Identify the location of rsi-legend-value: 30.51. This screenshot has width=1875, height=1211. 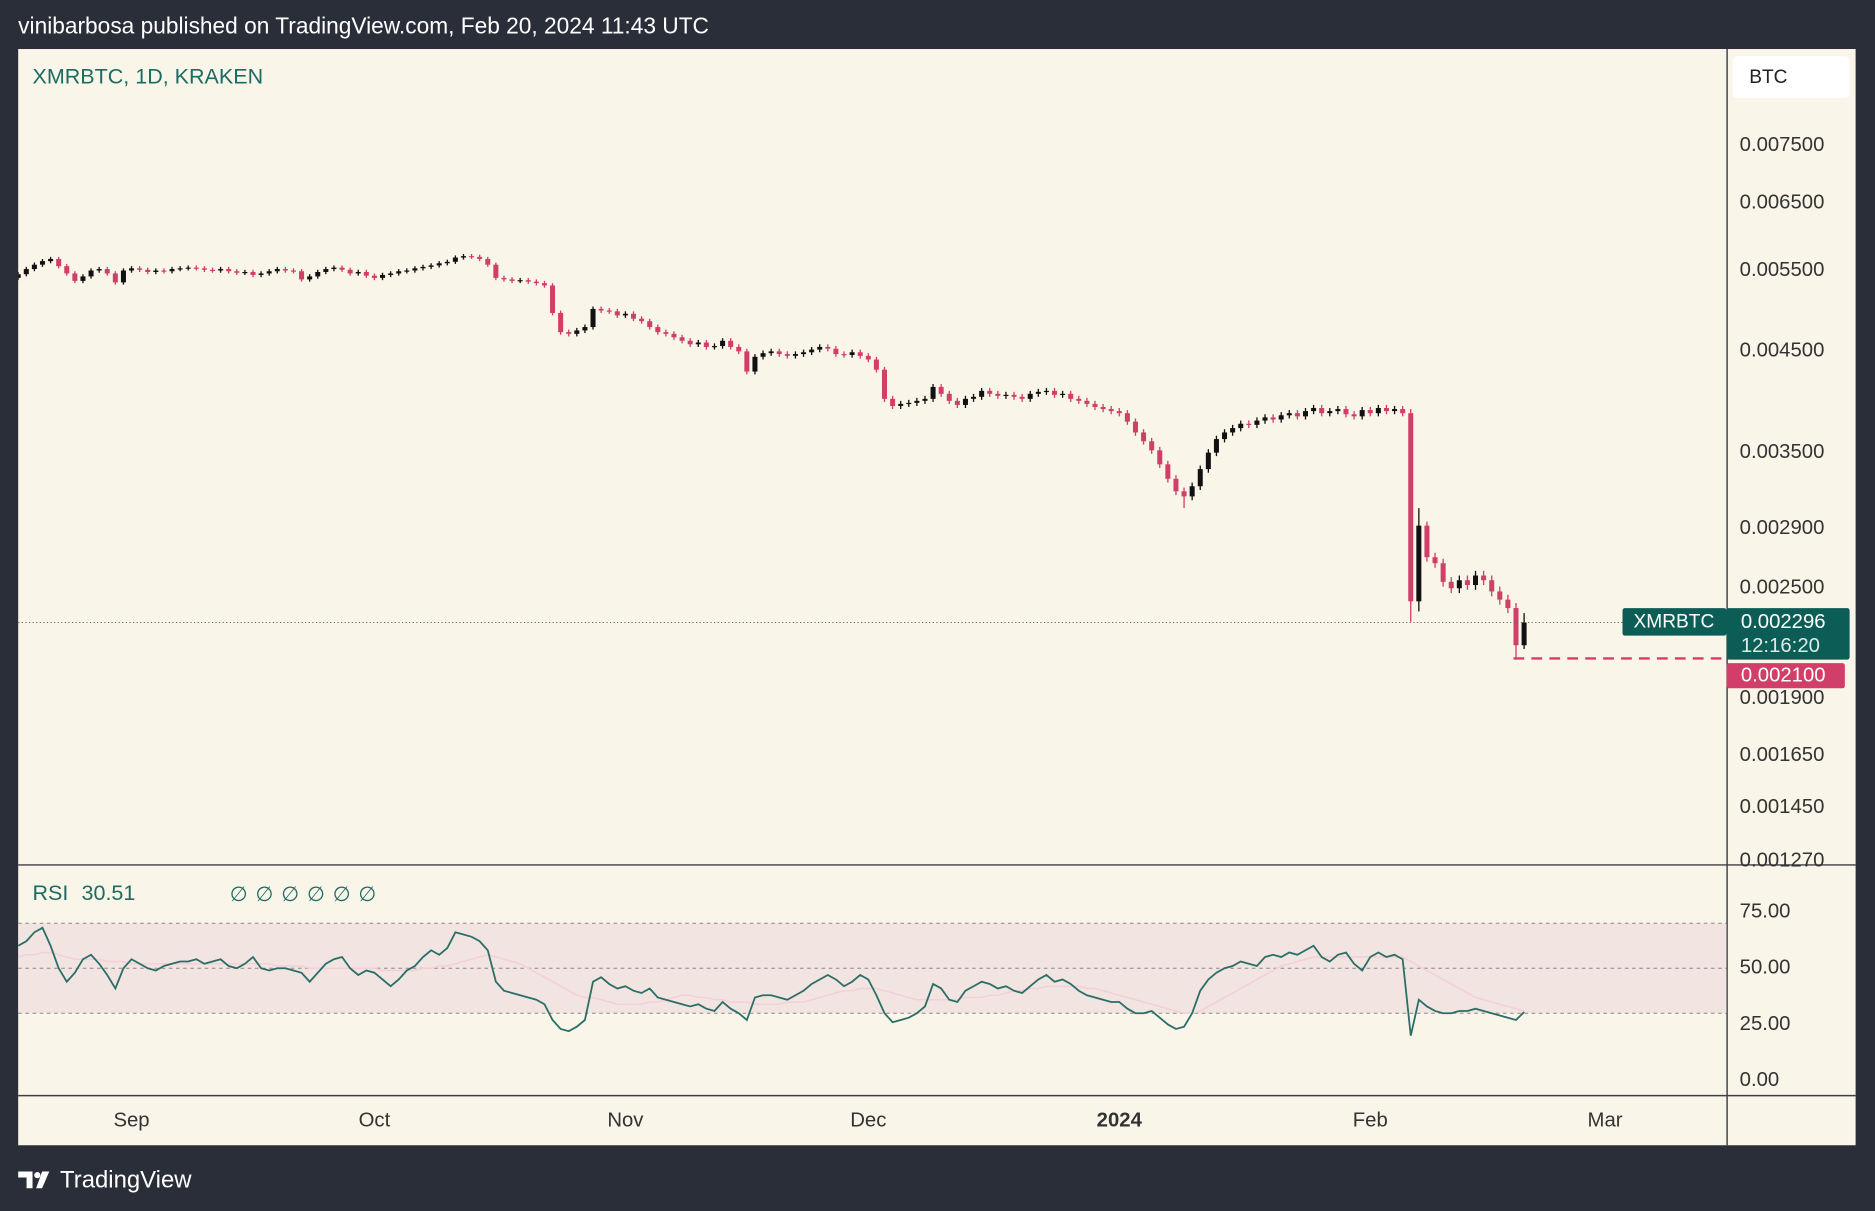
(109, 893).